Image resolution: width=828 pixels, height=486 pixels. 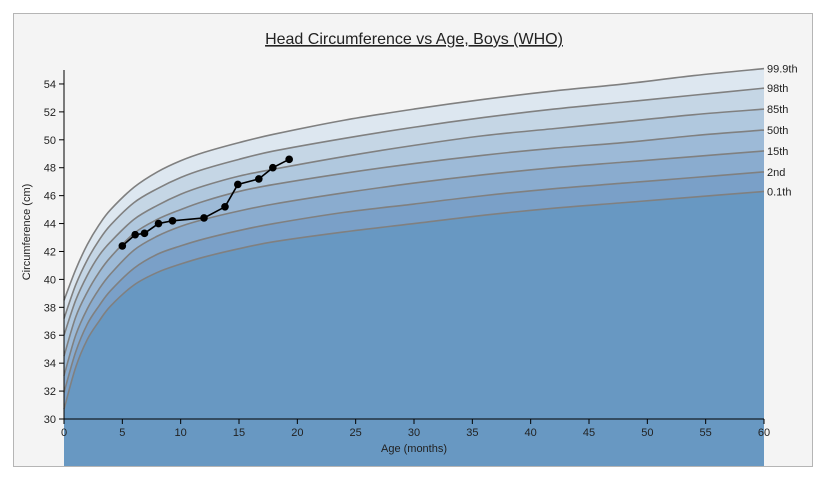 What do you see at coordinates (647, 433) in the screenshot?
I see `x-tick-label: 50` at bounding box center [647, 433].